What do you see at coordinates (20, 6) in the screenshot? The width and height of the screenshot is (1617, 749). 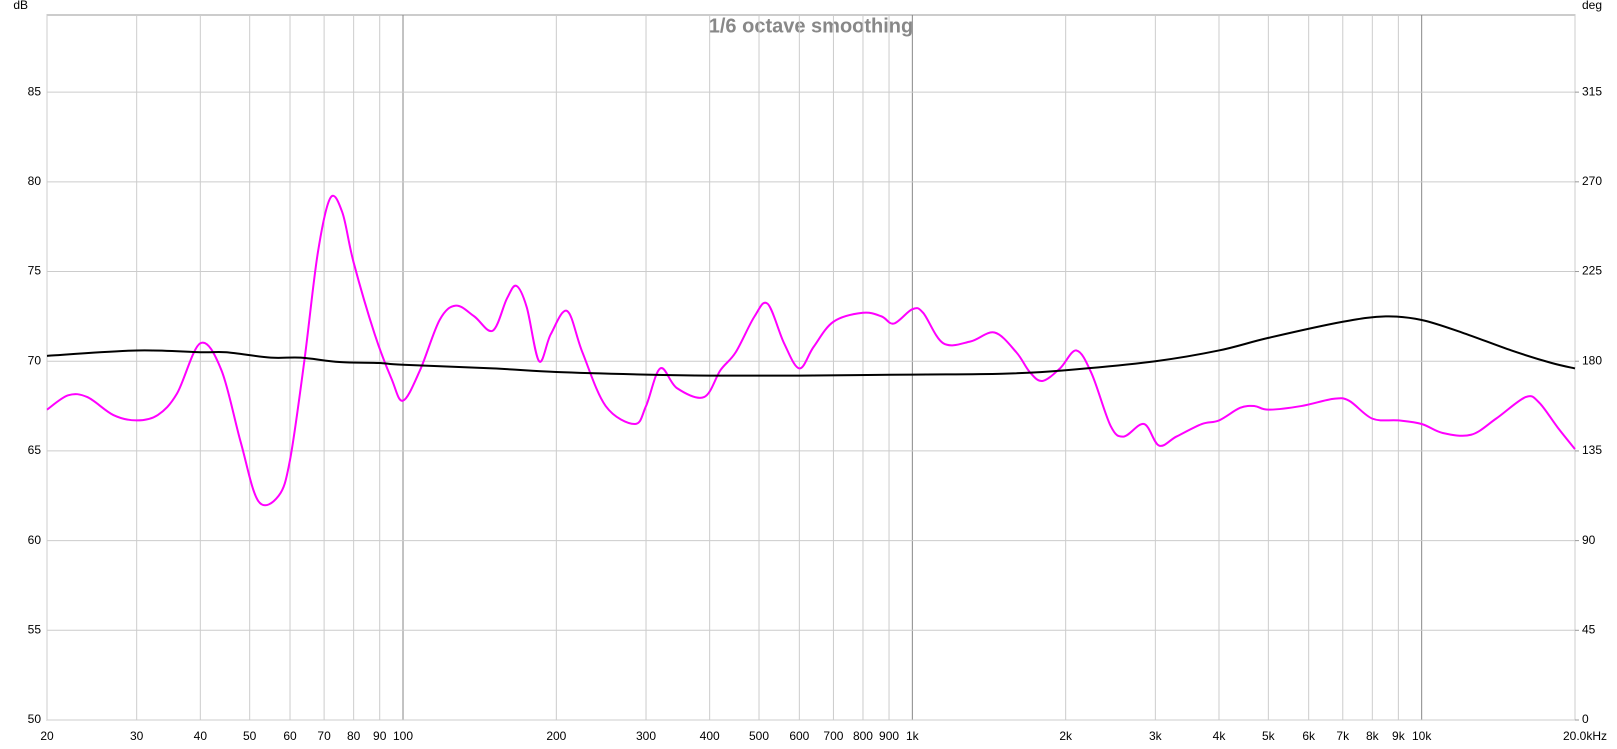 I see `y-axis-label: dB` at bounding box center [20, 6].